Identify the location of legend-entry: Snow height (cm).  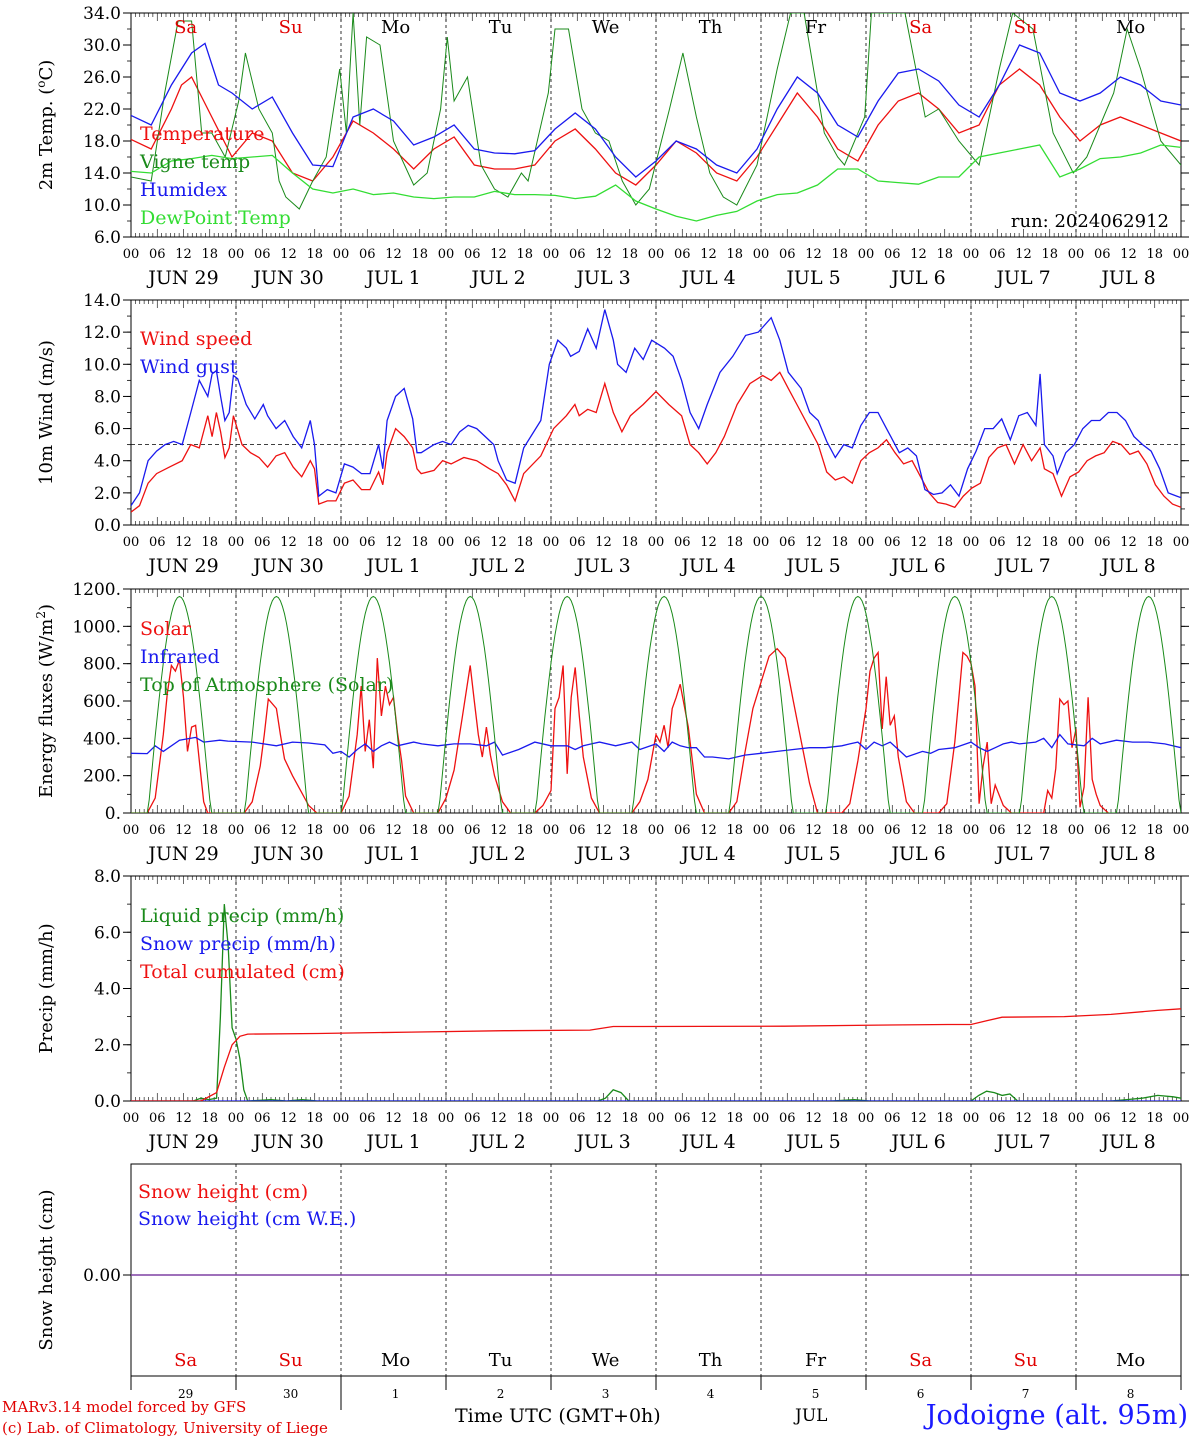
(223, 1192).